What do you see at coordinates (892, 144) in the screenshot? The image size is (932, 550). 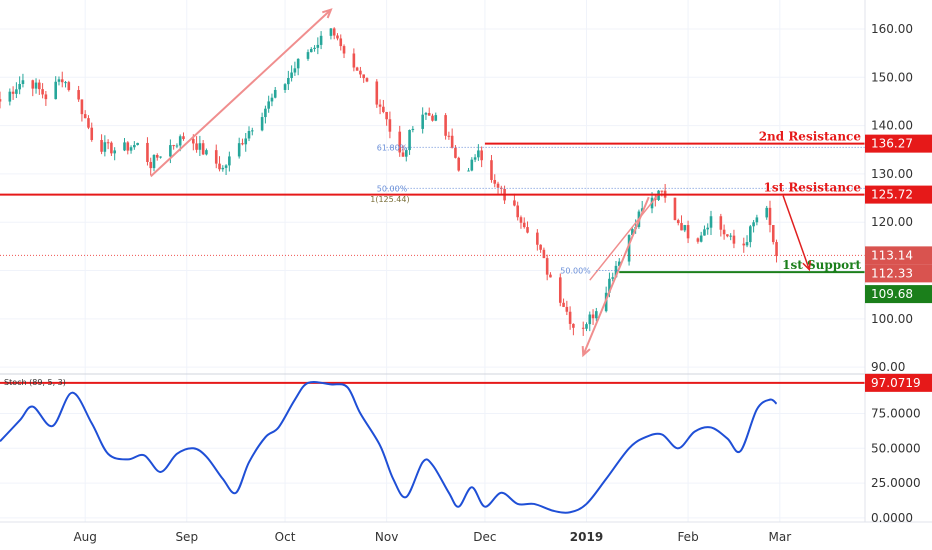 I see `price-badge-label: 136.27` at bounding box center [892, 144].